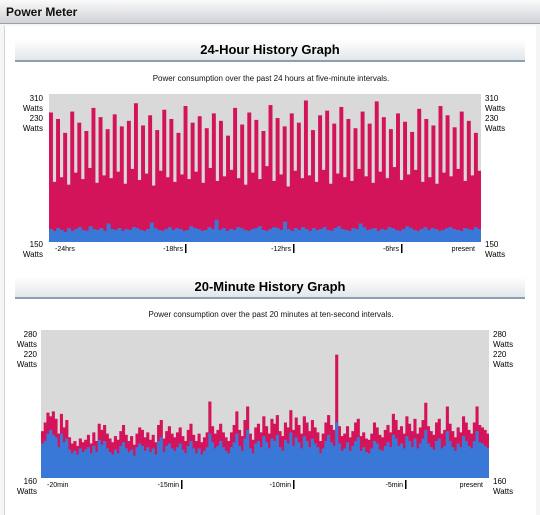 This screenshot has width=540, height=515. I want to click on graph-1-y-bottom-right: 150 Watts, so click(495, 249).